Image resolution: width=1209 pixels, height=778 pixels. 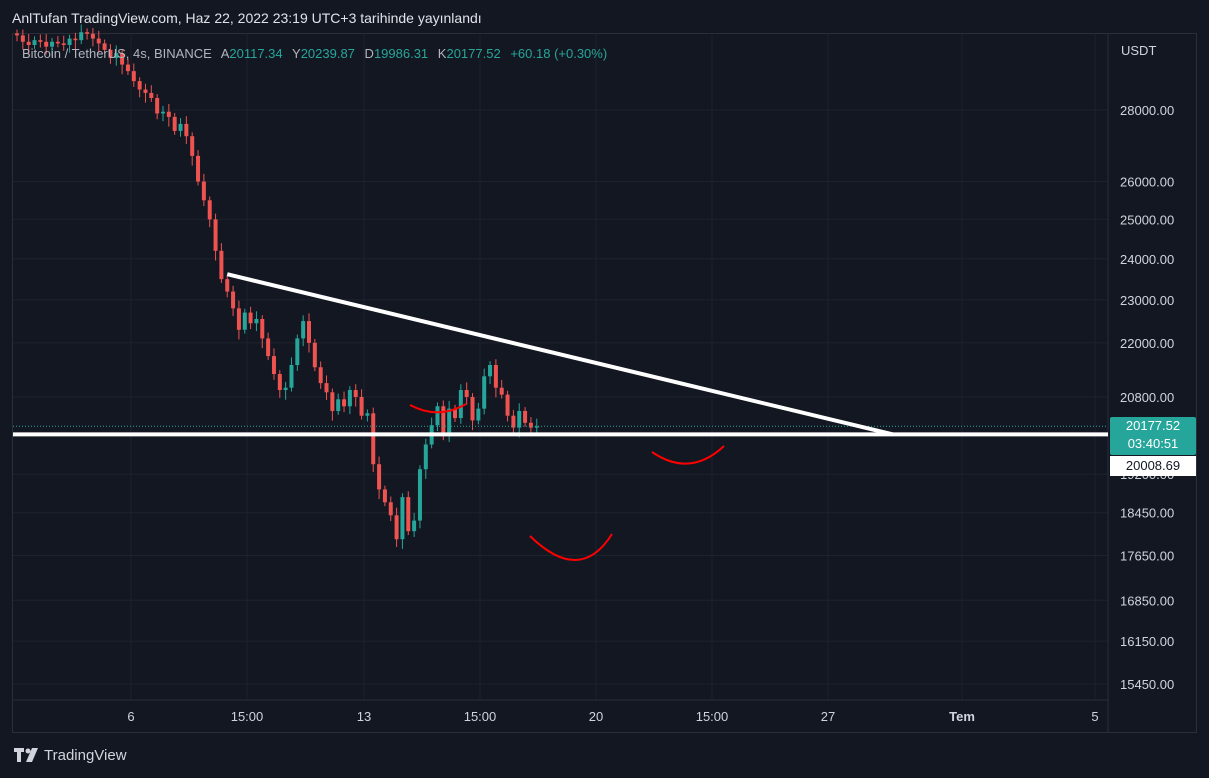 I want to click on open-value: 20117.34, so click(x=256, y=53).